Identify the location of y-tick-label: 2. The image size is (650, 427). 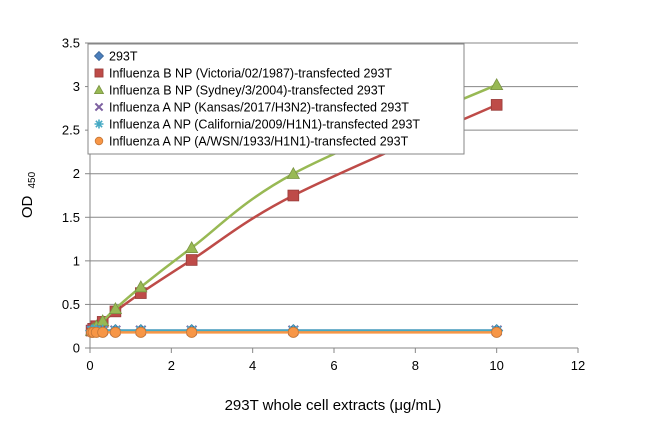
(76, 173).